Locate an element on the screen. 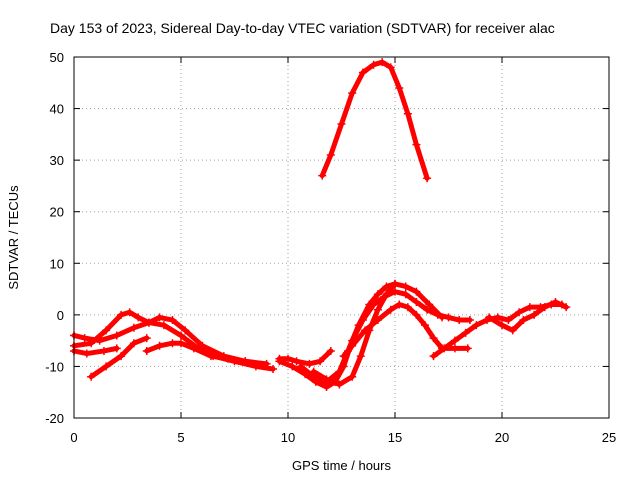  y-tick-label: -10 is located at coordinates (54, 366).